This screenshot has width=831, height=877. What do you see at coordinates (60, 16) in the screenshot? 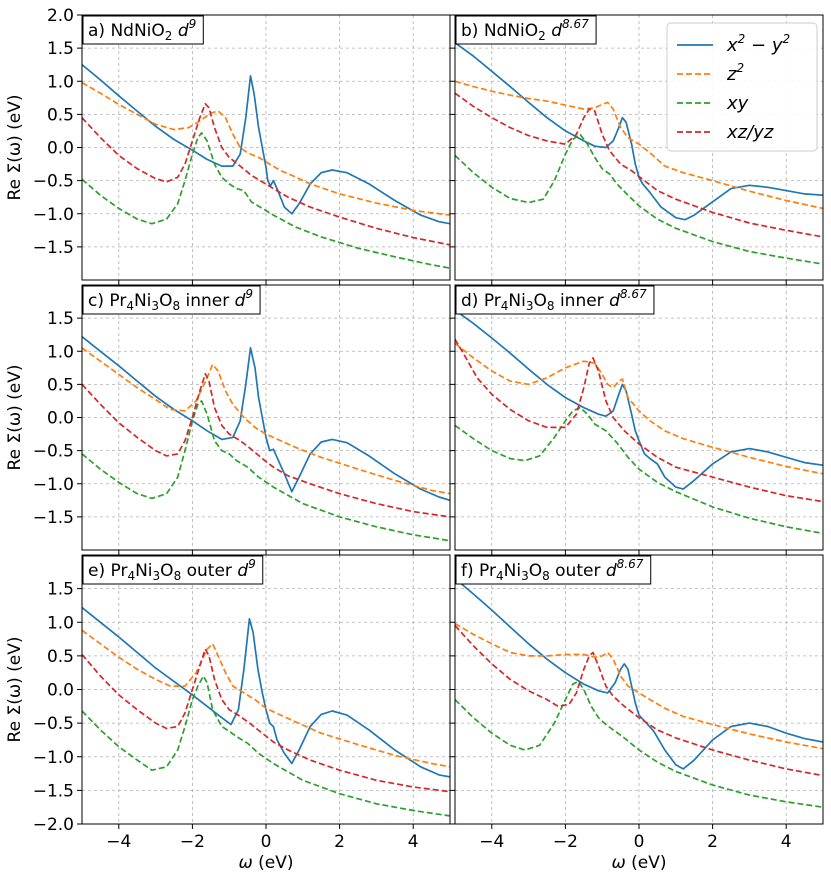
I see `y-tick-label: 2.0` at bounding box center [60, 16].